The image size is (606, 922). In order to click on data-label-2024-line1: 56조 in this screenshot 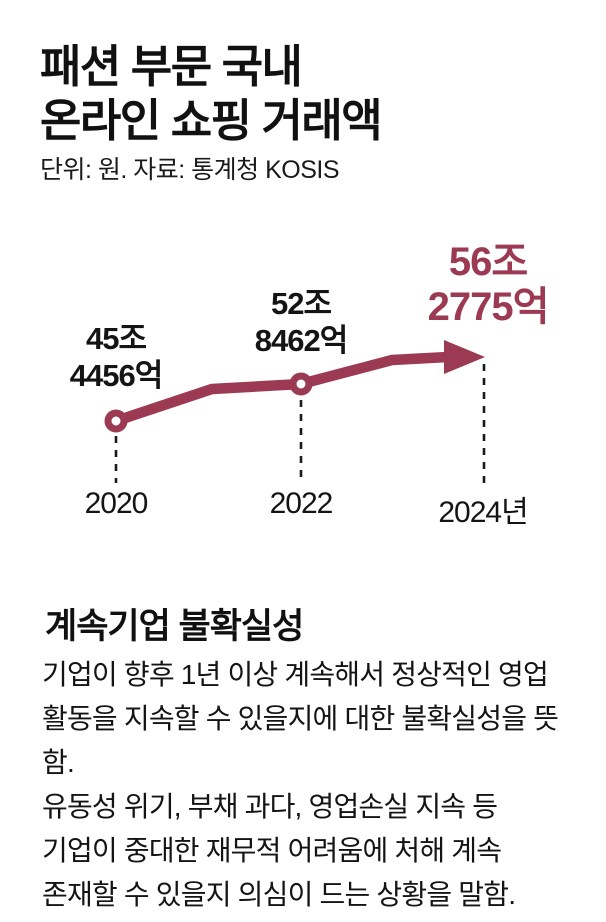, I will do `click(488, 262)`.